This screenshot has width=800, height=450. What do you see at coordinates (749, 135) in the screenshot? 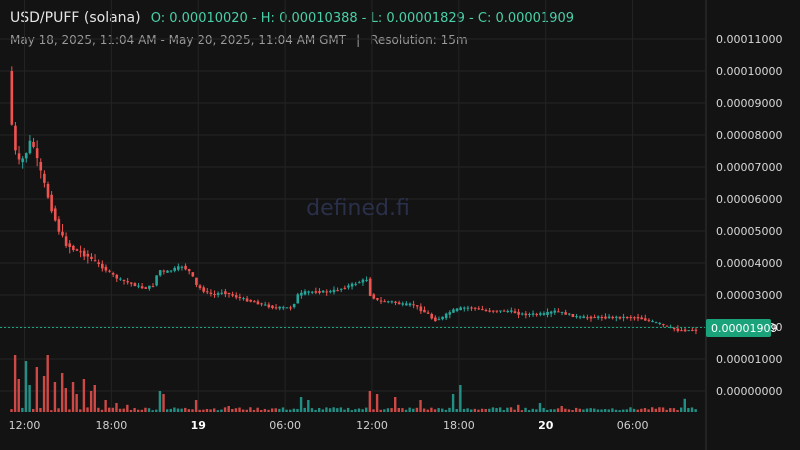
I see `y-tick-label: 0.00008000` at bounding box center [749, 135].